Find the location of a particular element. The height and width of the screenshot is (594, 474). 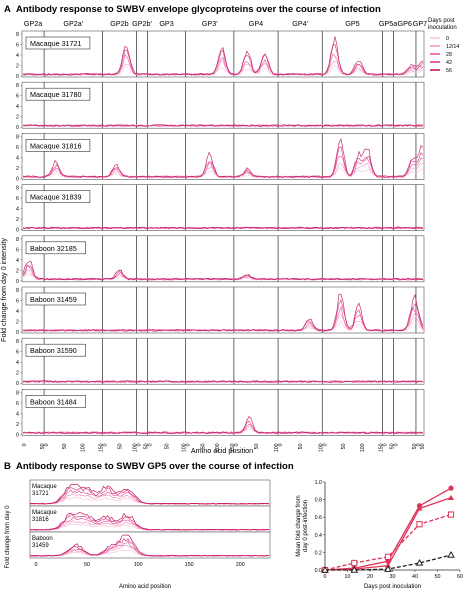

protein-label: GP2a' is located at coordinates (73, 23).